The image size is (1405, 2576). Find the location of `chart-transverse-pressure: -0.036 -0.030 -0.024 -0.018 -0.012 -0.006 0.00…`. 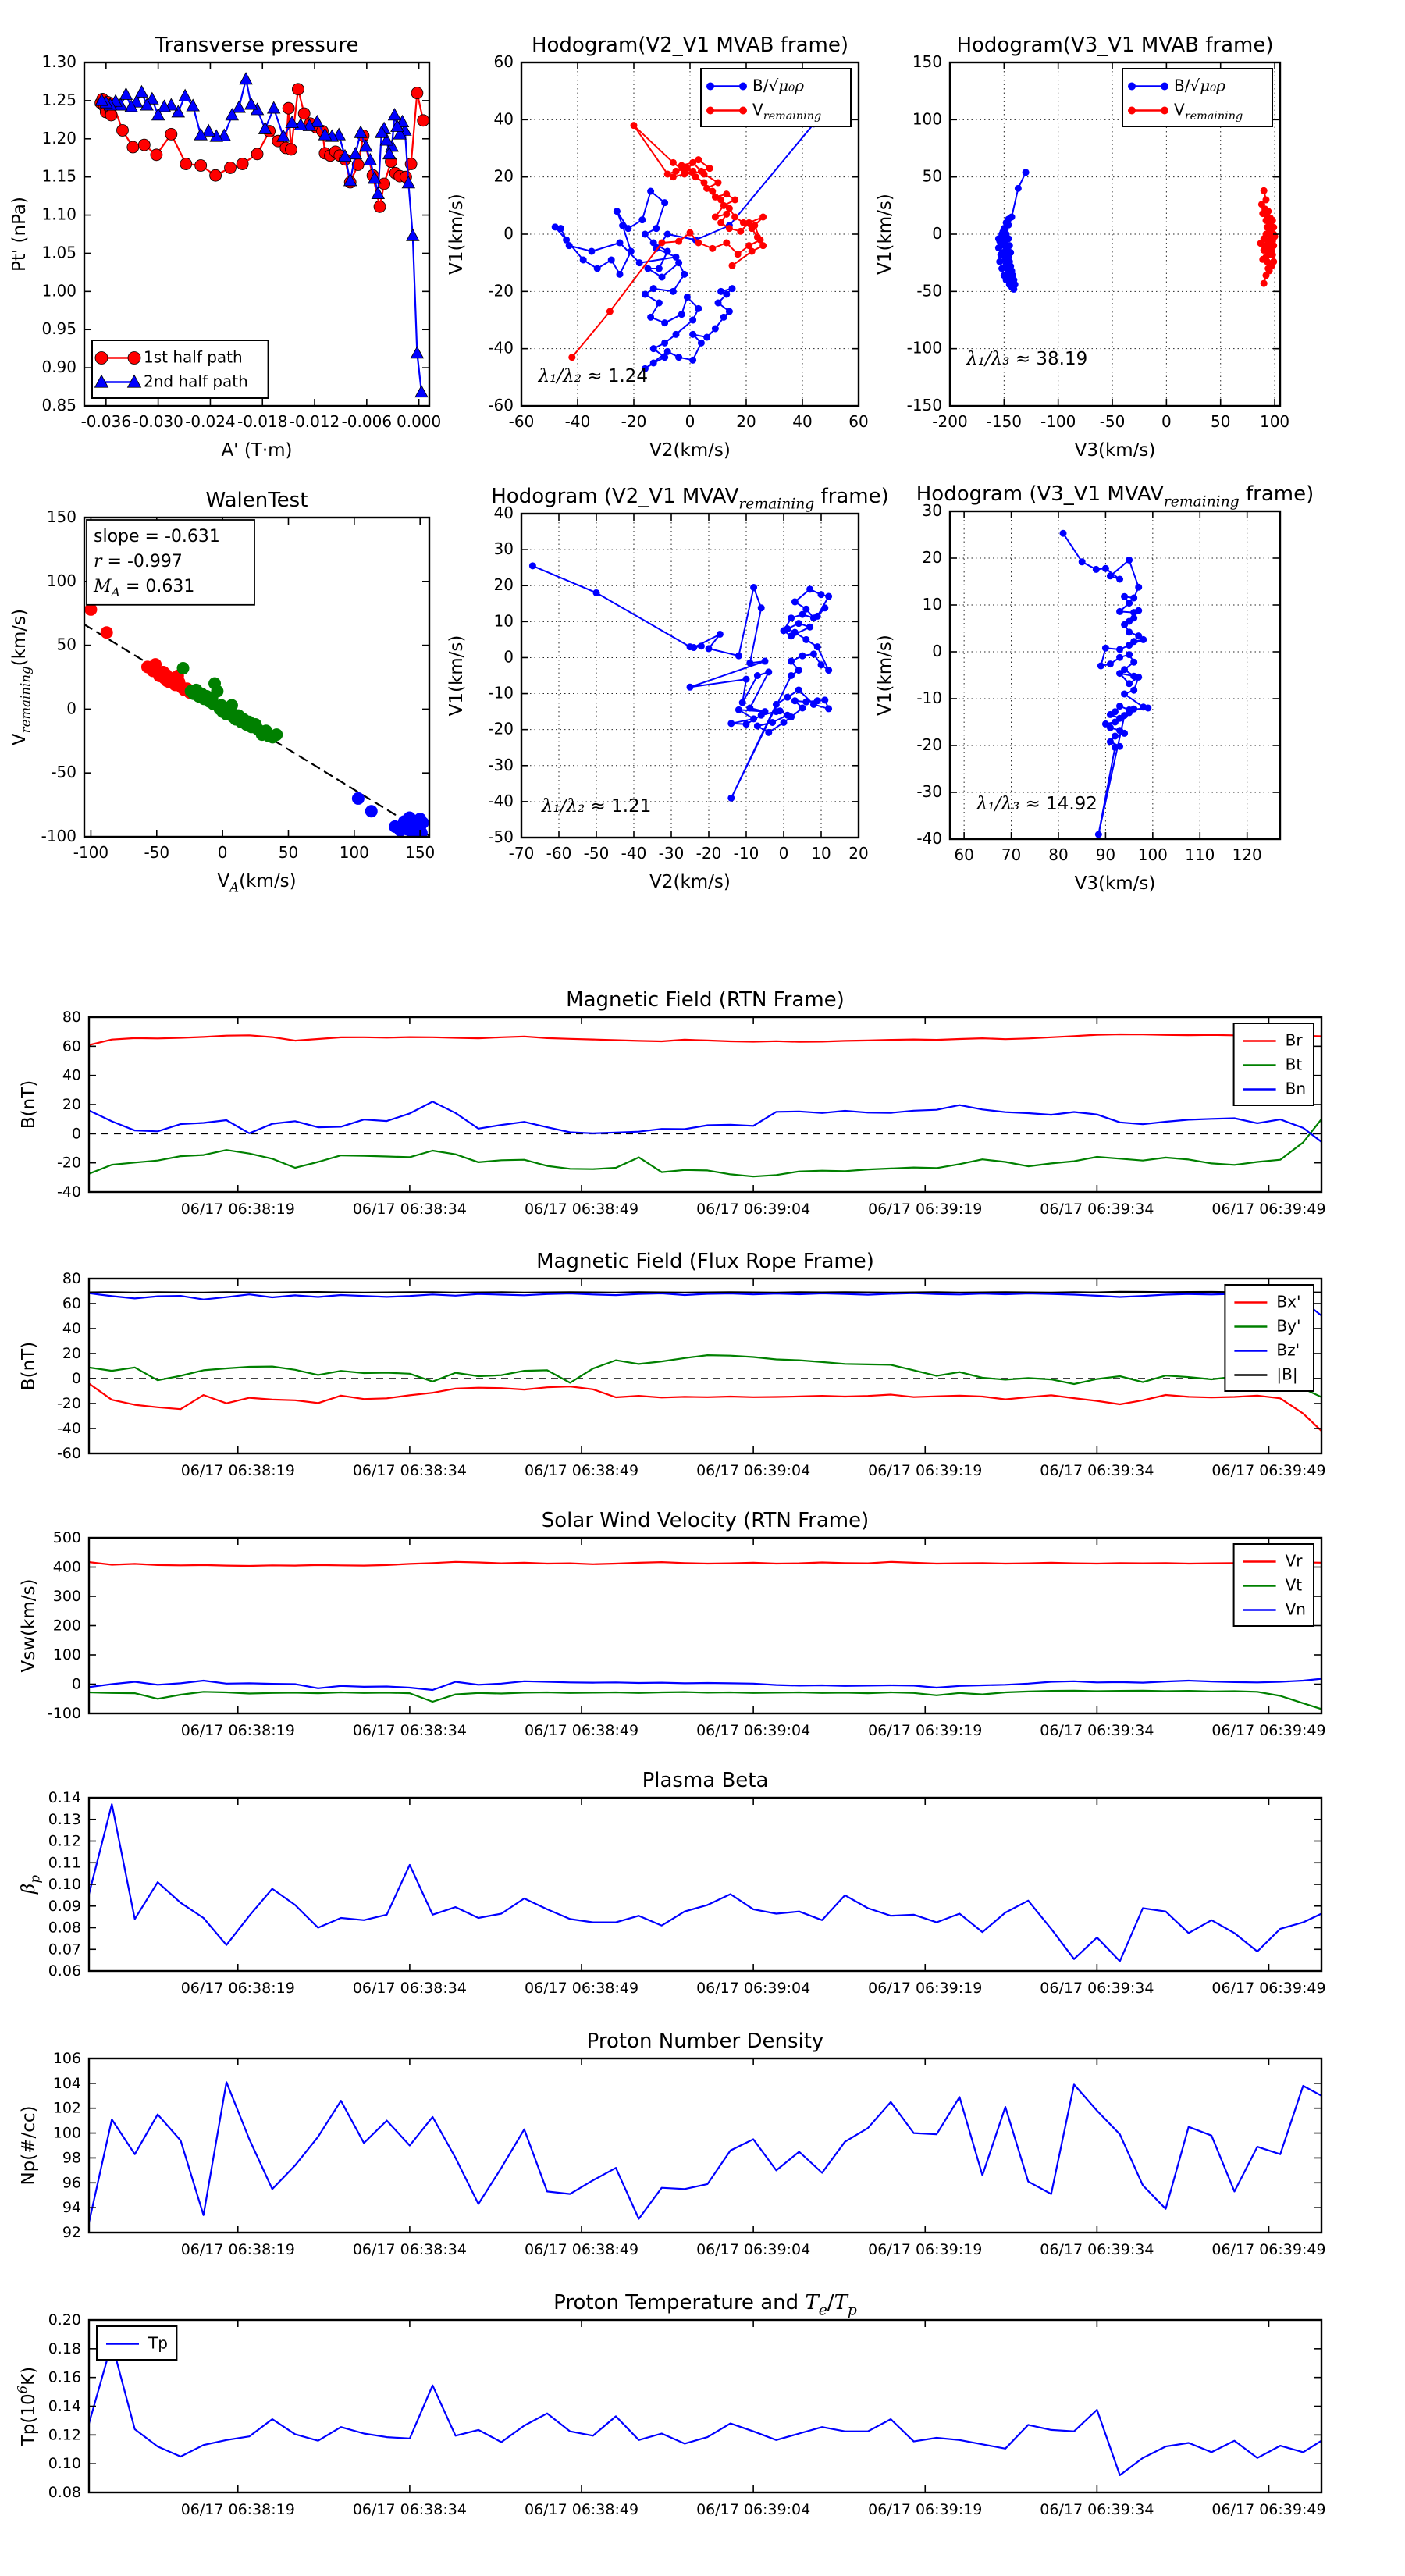

chart-transverse-pressure: -0.036 -0.030 -0.024 -0.018 -0.012 -0.006 0.00… is located at coordinates (225, 247).